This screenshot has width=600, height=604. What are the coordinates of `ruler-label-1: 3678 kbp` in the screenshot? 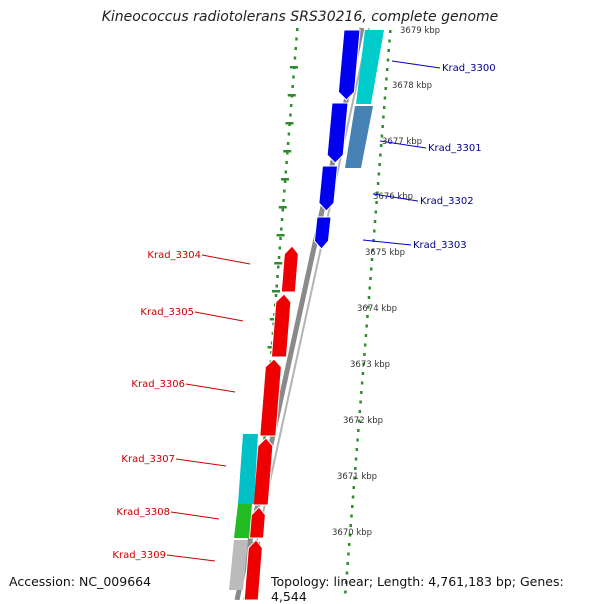 It's located at (412, 86).